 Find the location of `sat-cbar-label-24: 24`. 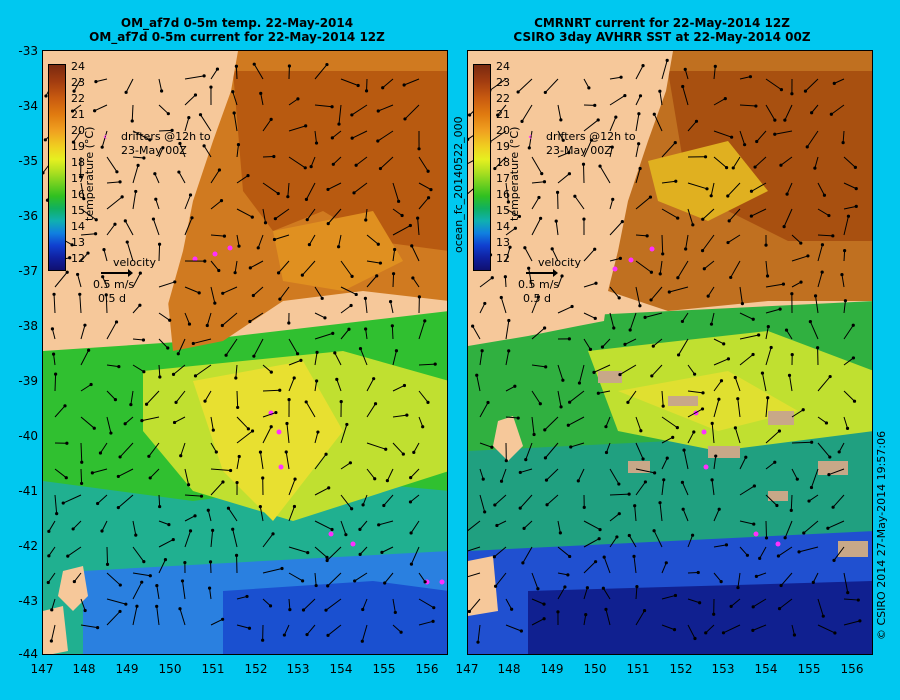

sat-cbar-label-24: 24 is located at coordinates (503, 66).